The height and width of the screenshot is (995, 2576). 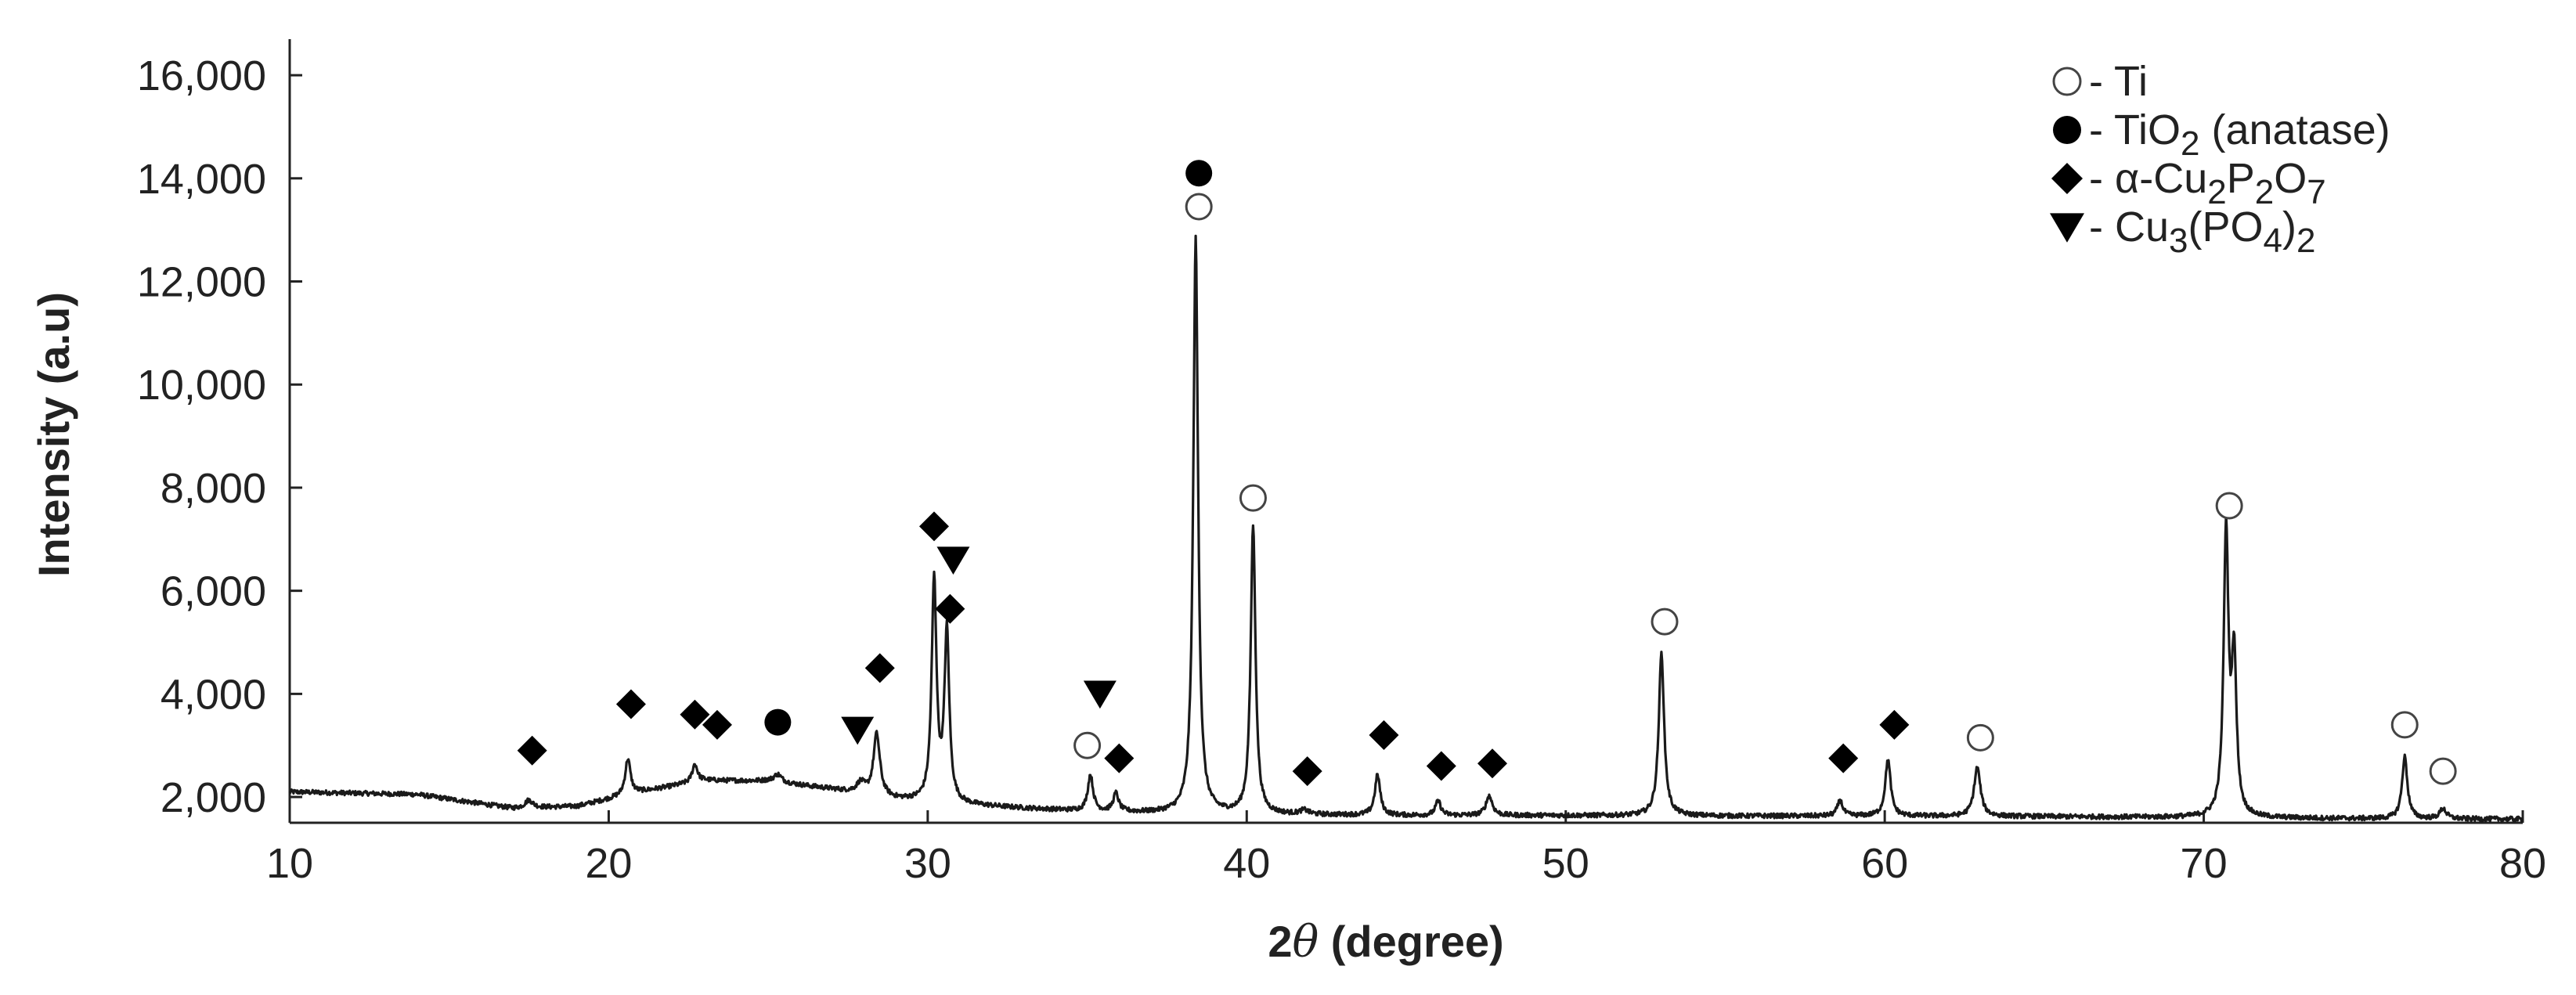 What do you see at coordinates (201, 75) in the screenshot?
I see `y-tick-label: 16,000` at bounding box center [201, 75].